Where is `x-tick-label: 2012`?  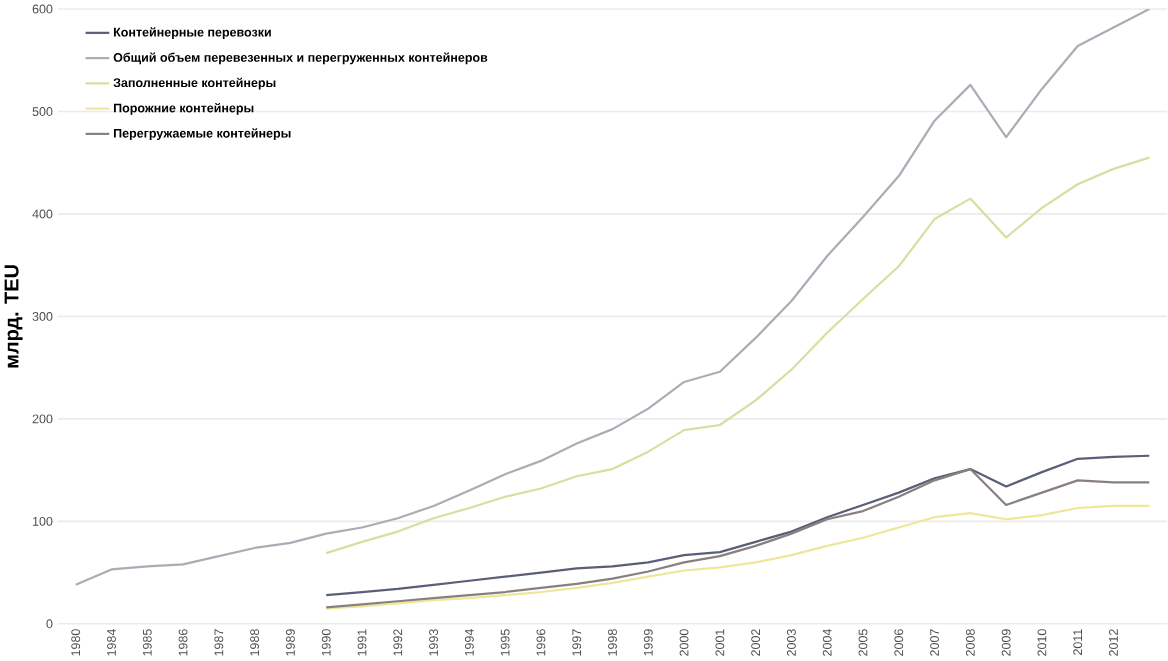
x-tick-label: 2012 is located at coordinates (1113, 642).